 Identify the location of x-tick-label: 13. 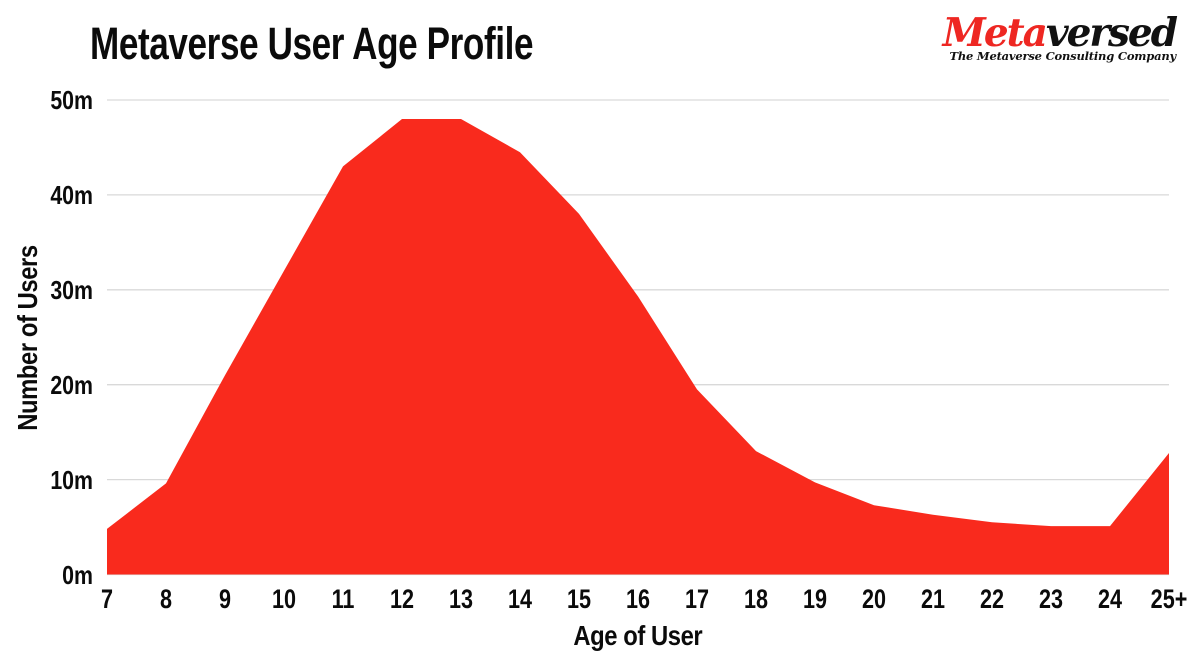
(461, 599).